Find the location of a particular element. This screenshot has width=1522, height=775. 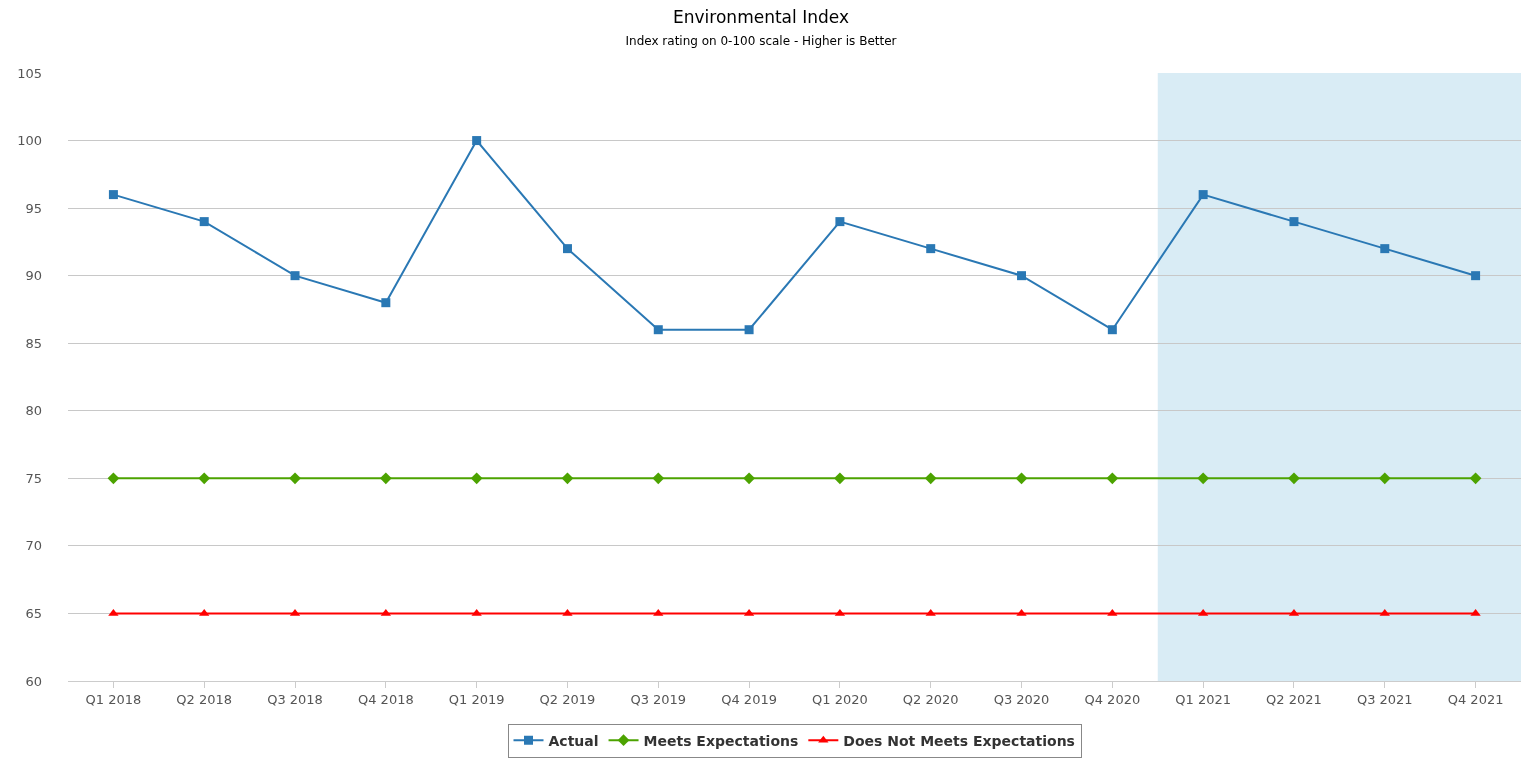

y-tick-label: 75 is located at coordinates (33, 478).